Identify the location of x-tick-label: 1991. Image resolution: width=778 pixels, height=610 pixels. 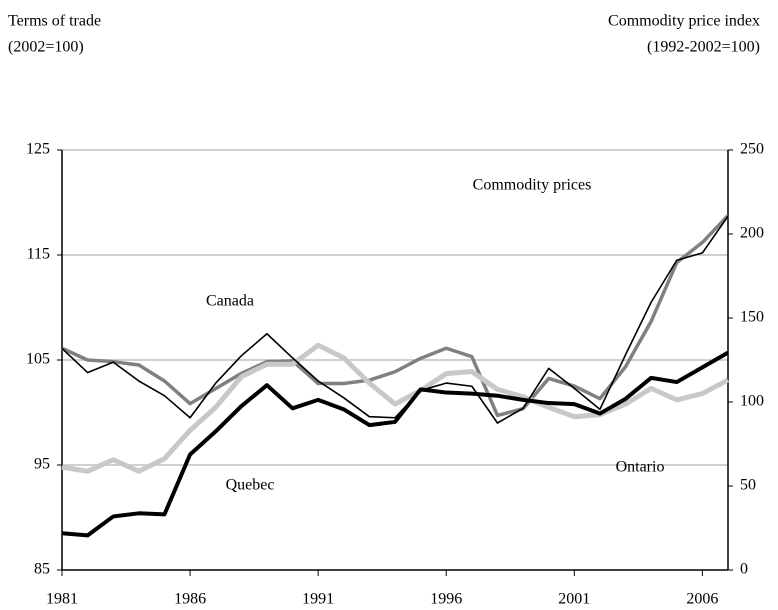
(318, 599).